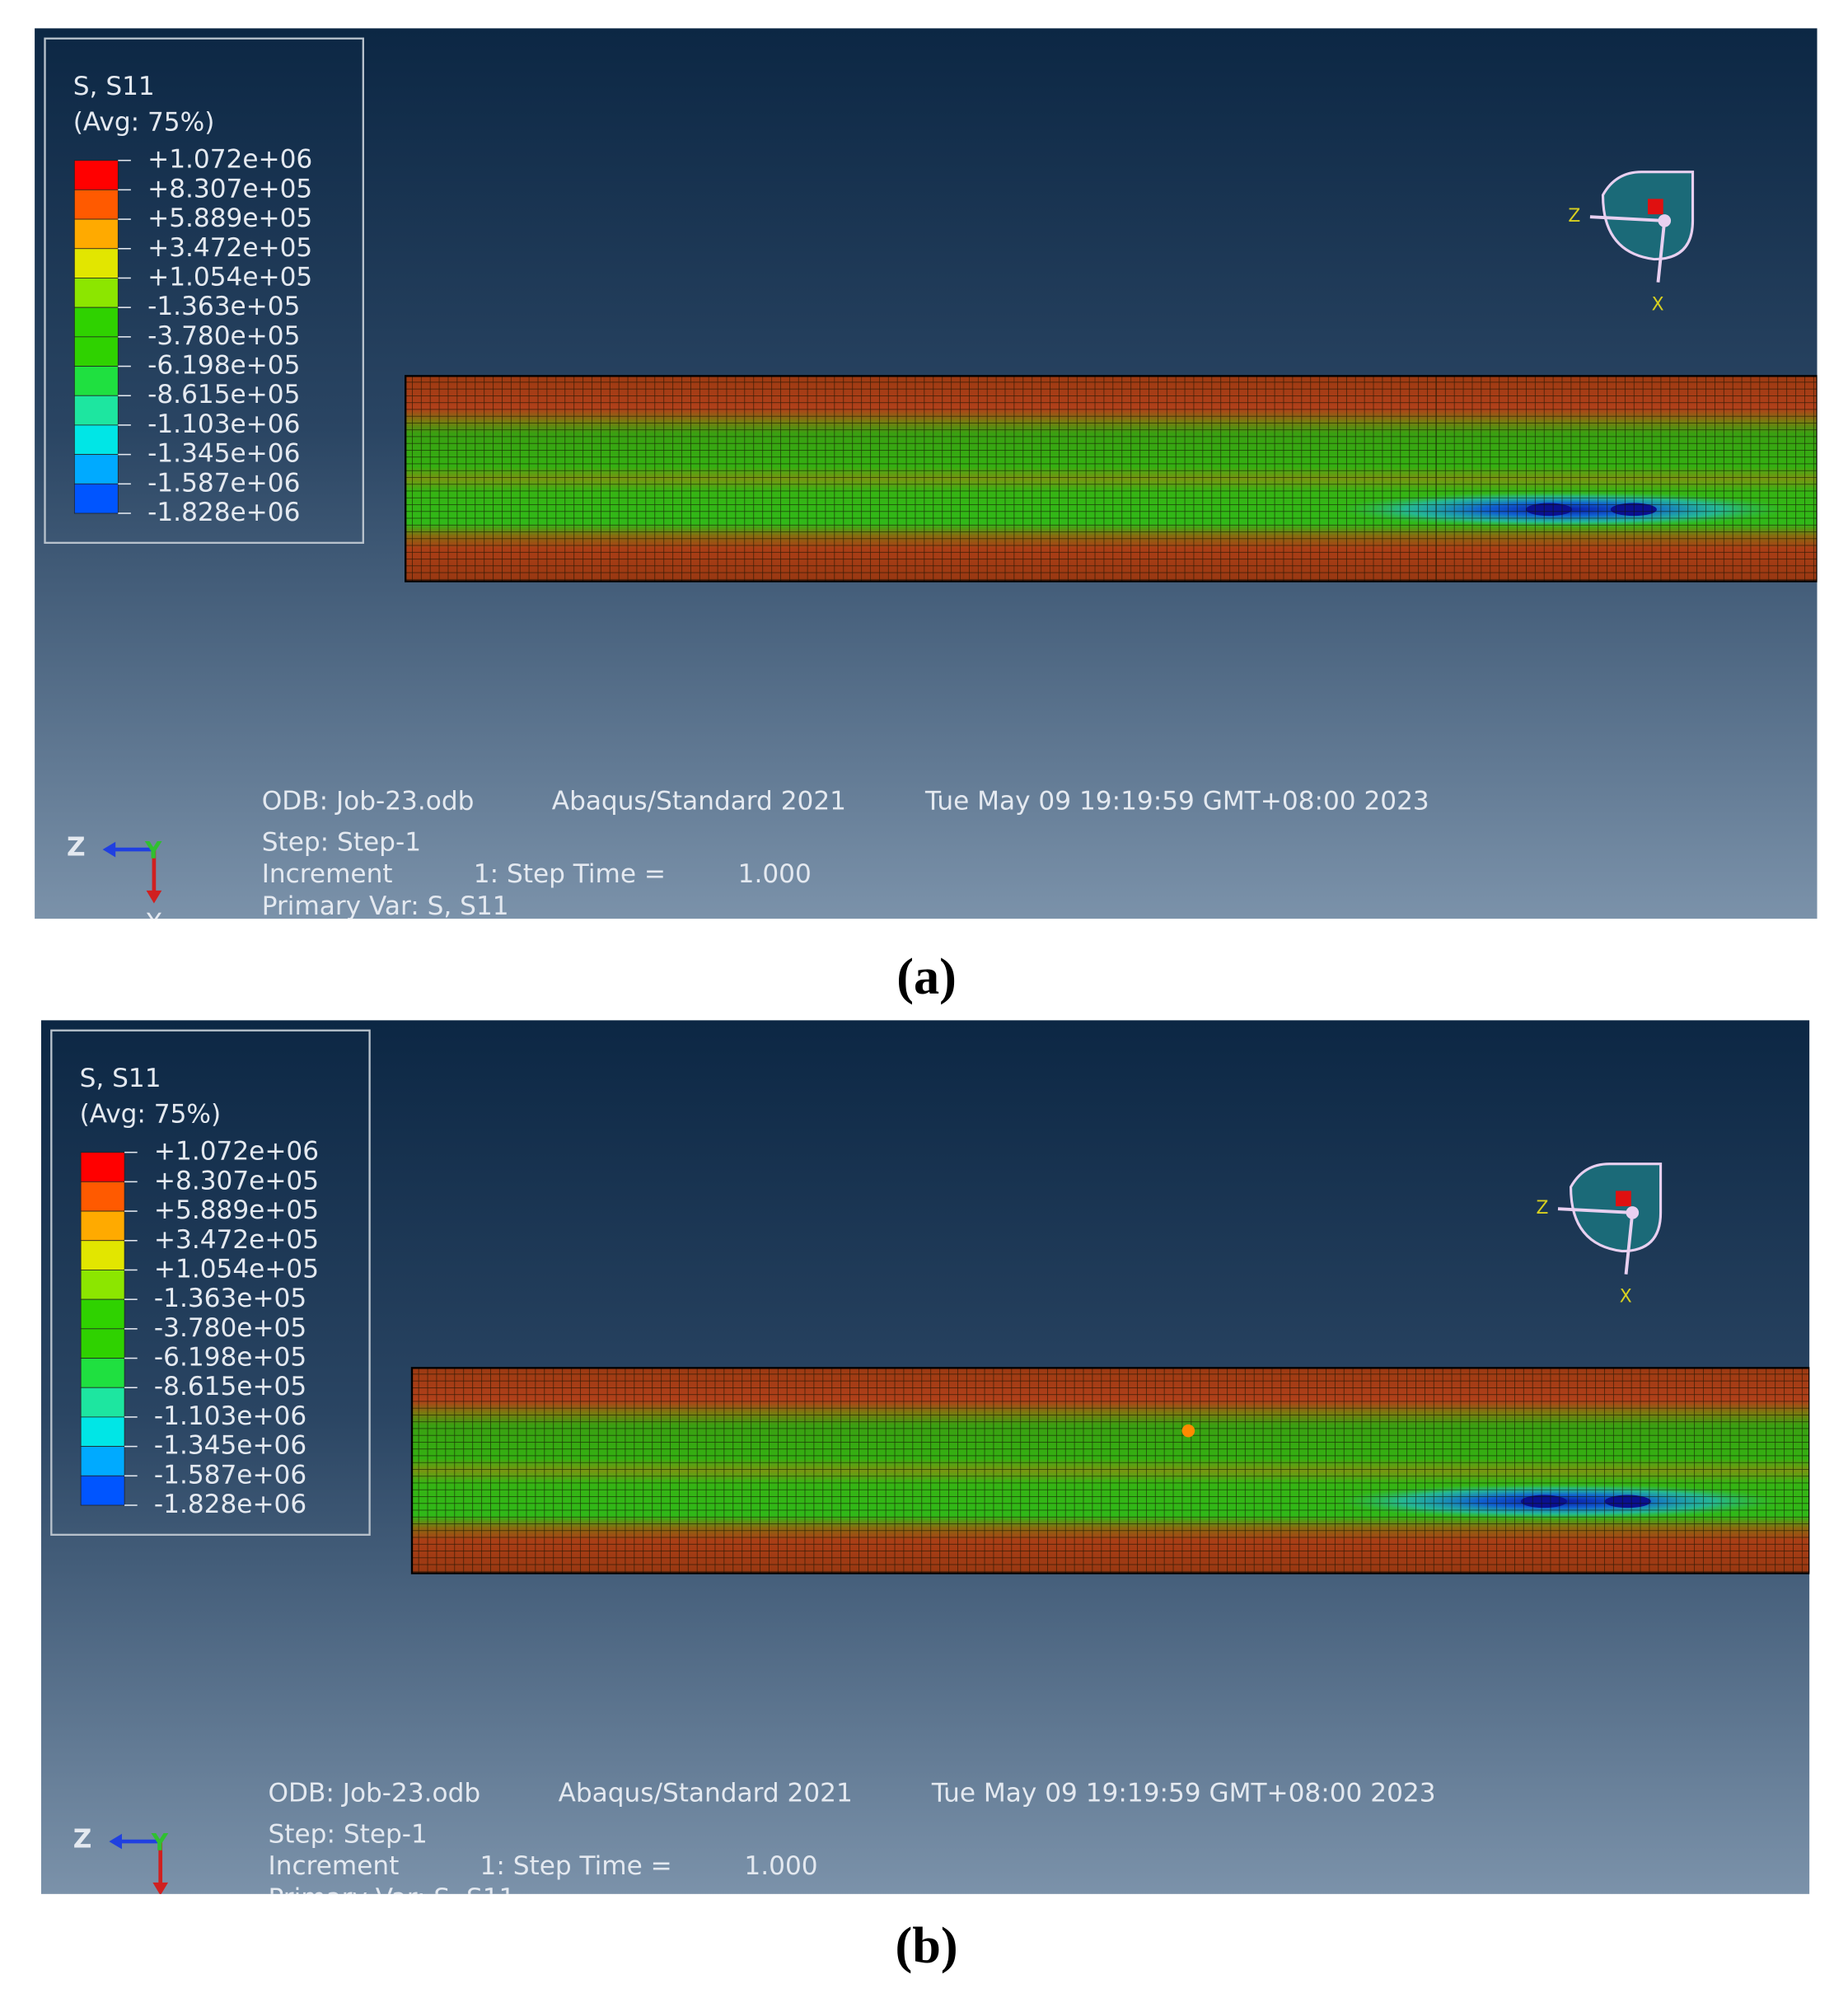  What do you see at coordinates (927, 977) in the screenshot?
I see `caption: (a)` at bounding box center [927, 977].